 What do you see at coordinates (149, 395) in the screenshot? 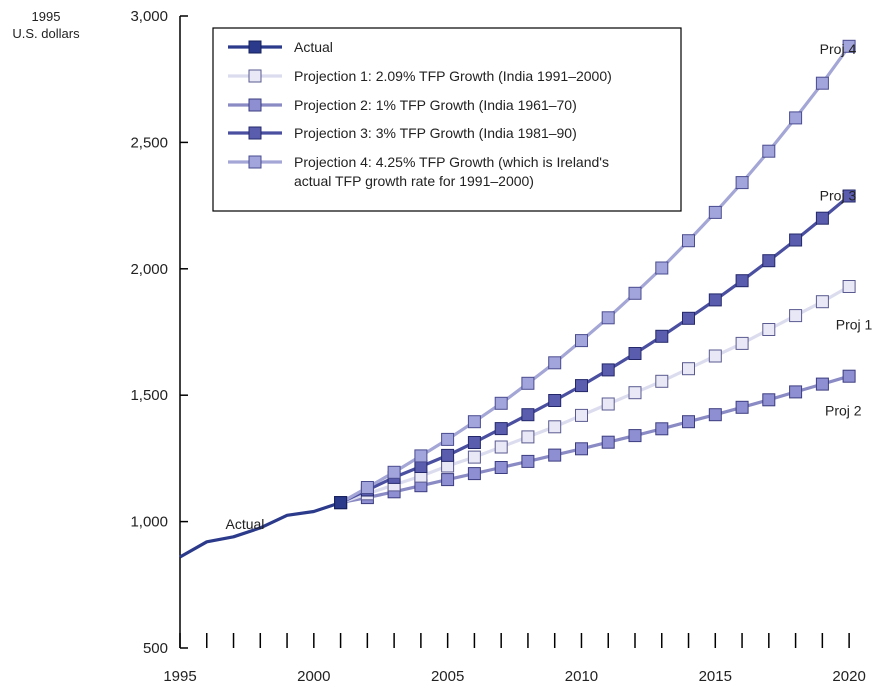
I see `y-tick-label: 1,500` at bounding box center [149, 395].